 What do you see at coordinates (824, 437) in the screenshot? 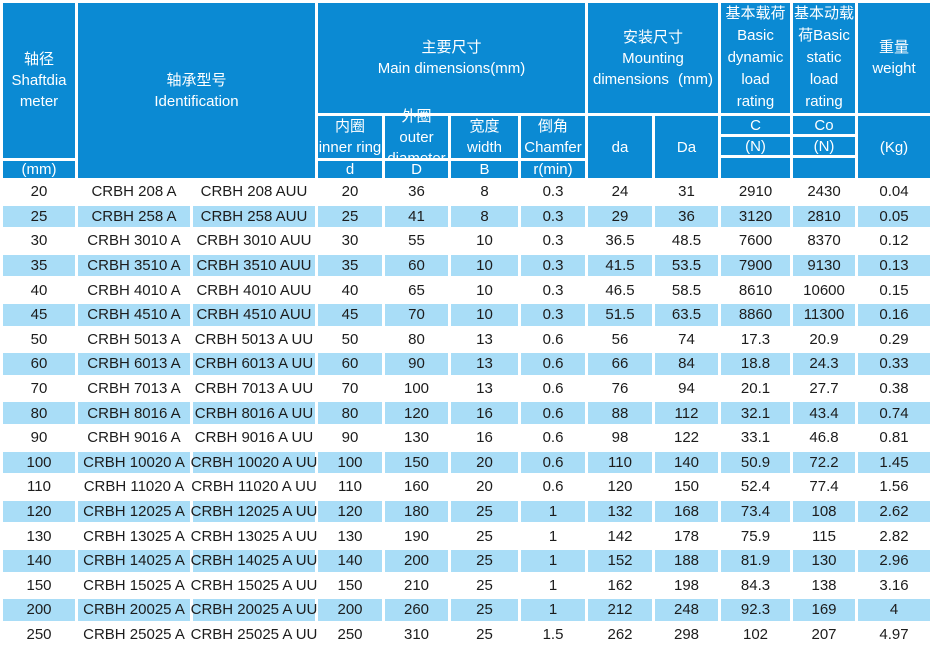
I see `static-load-Co-cell: 46.8` at bounding box center [824, 437].